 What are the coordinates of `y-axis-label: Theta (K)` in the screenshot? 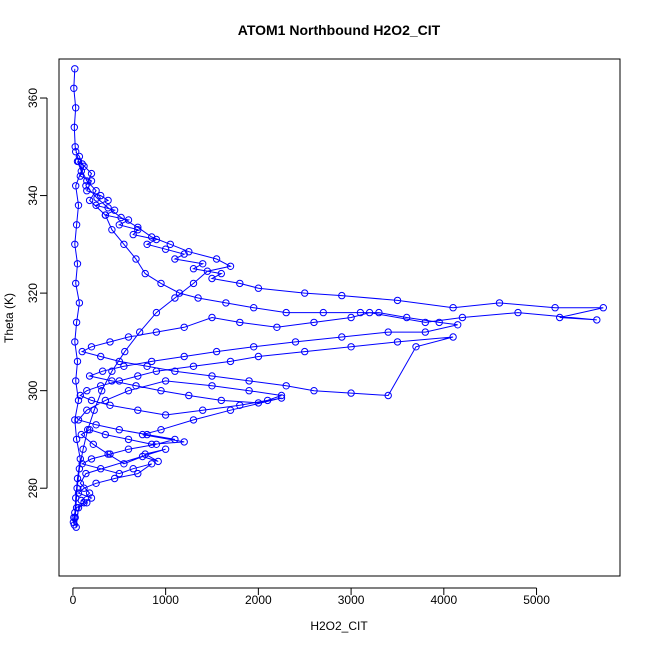 It's located at (9, 318).